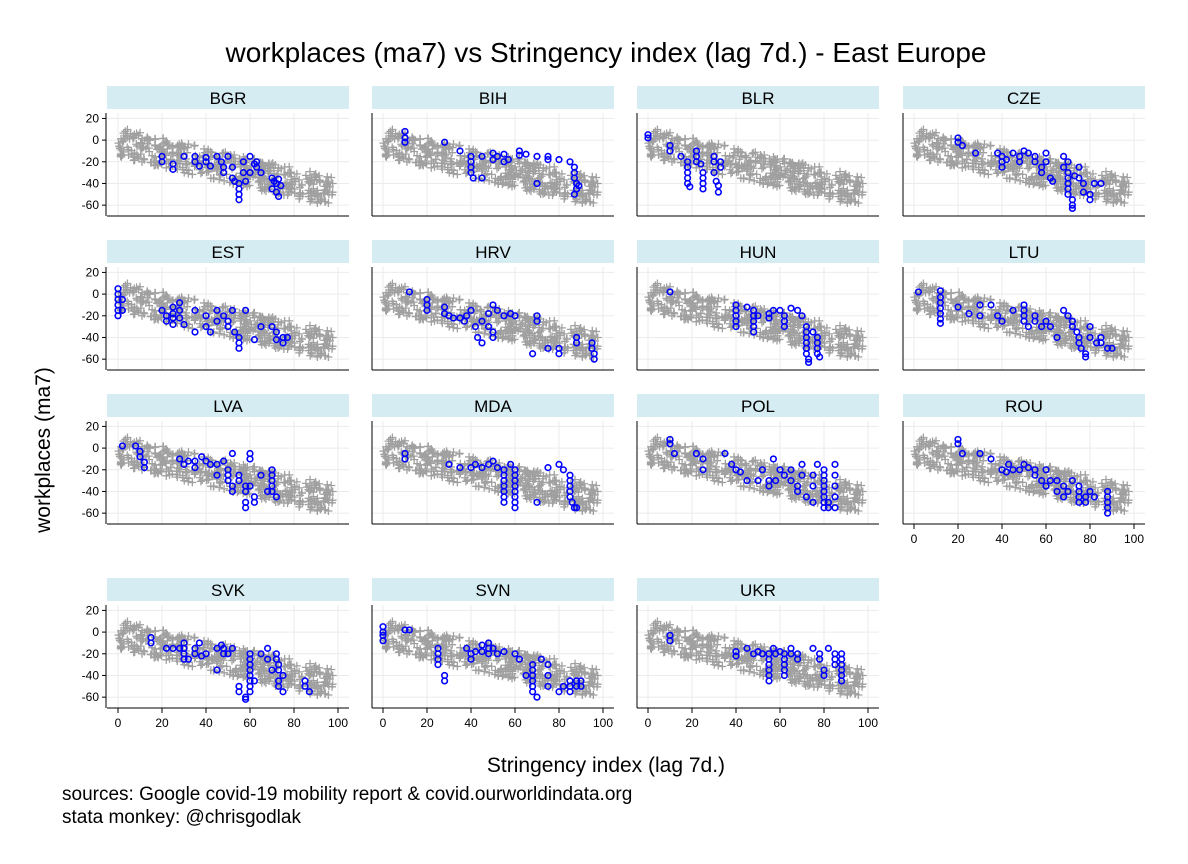 The image size is (1188, 864). Describe the element at coordinates (91, 337) in the screenshot. I see `y-tick-label: -40` at that location.